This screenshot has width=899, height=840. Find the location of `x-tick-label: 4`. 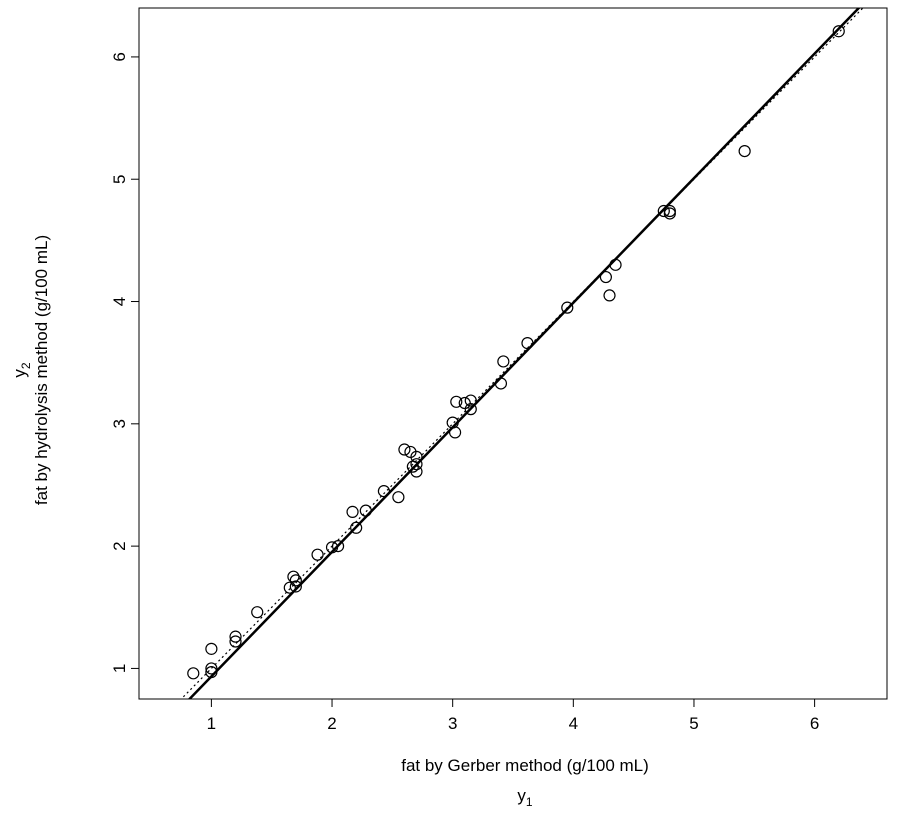

x-tick-label: 4 is located at coordinates (573, 723).